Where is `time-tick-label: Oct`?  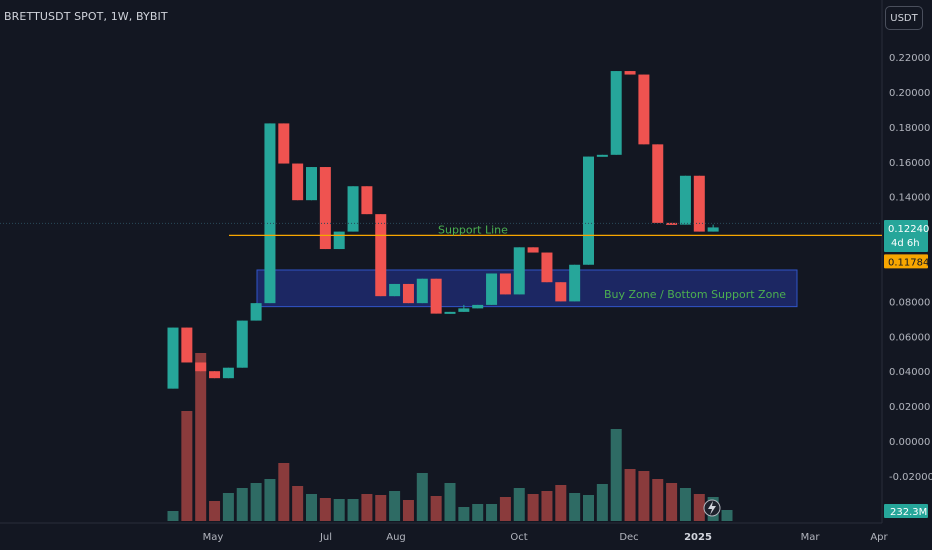 time-tick-label: Oct is located at coordinates (518, 537).